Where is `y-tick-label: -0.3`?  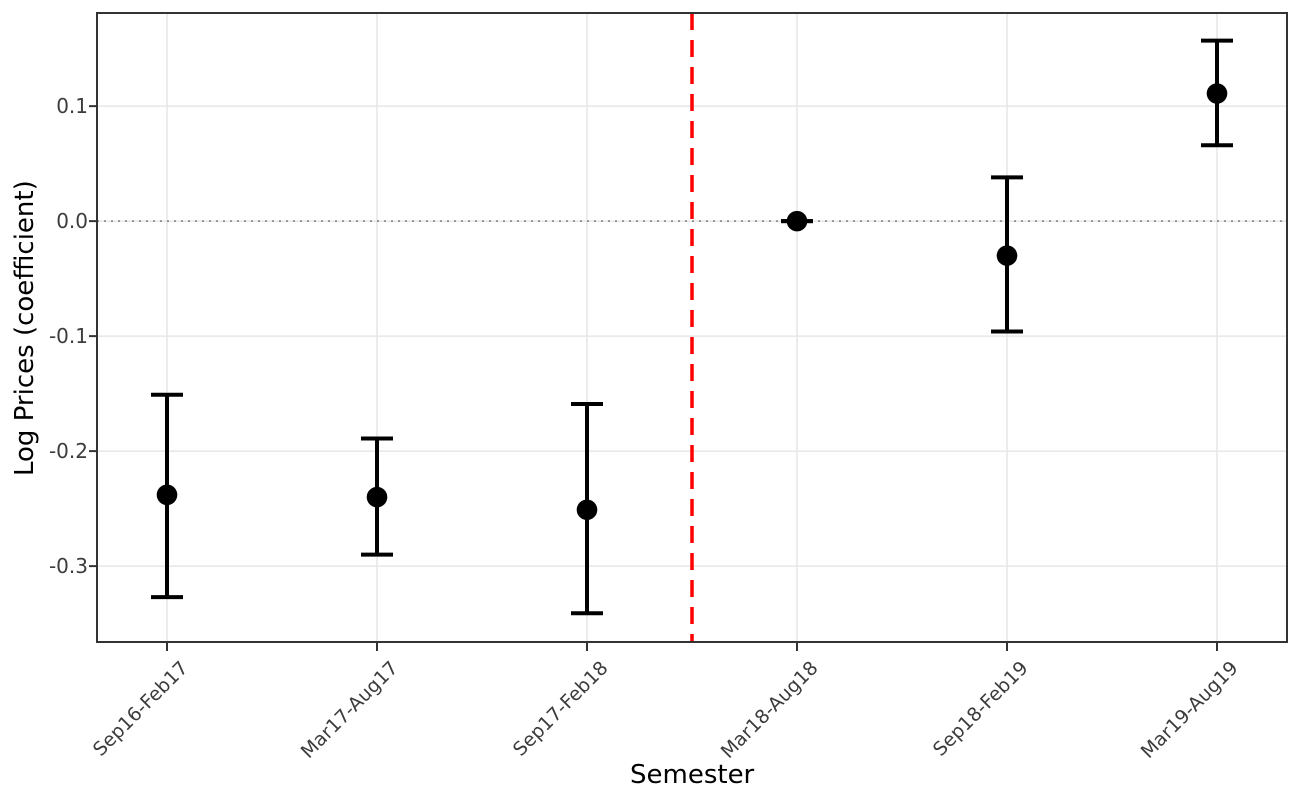
y-tick-label: -0.3 is located at coordinates (68, 566).